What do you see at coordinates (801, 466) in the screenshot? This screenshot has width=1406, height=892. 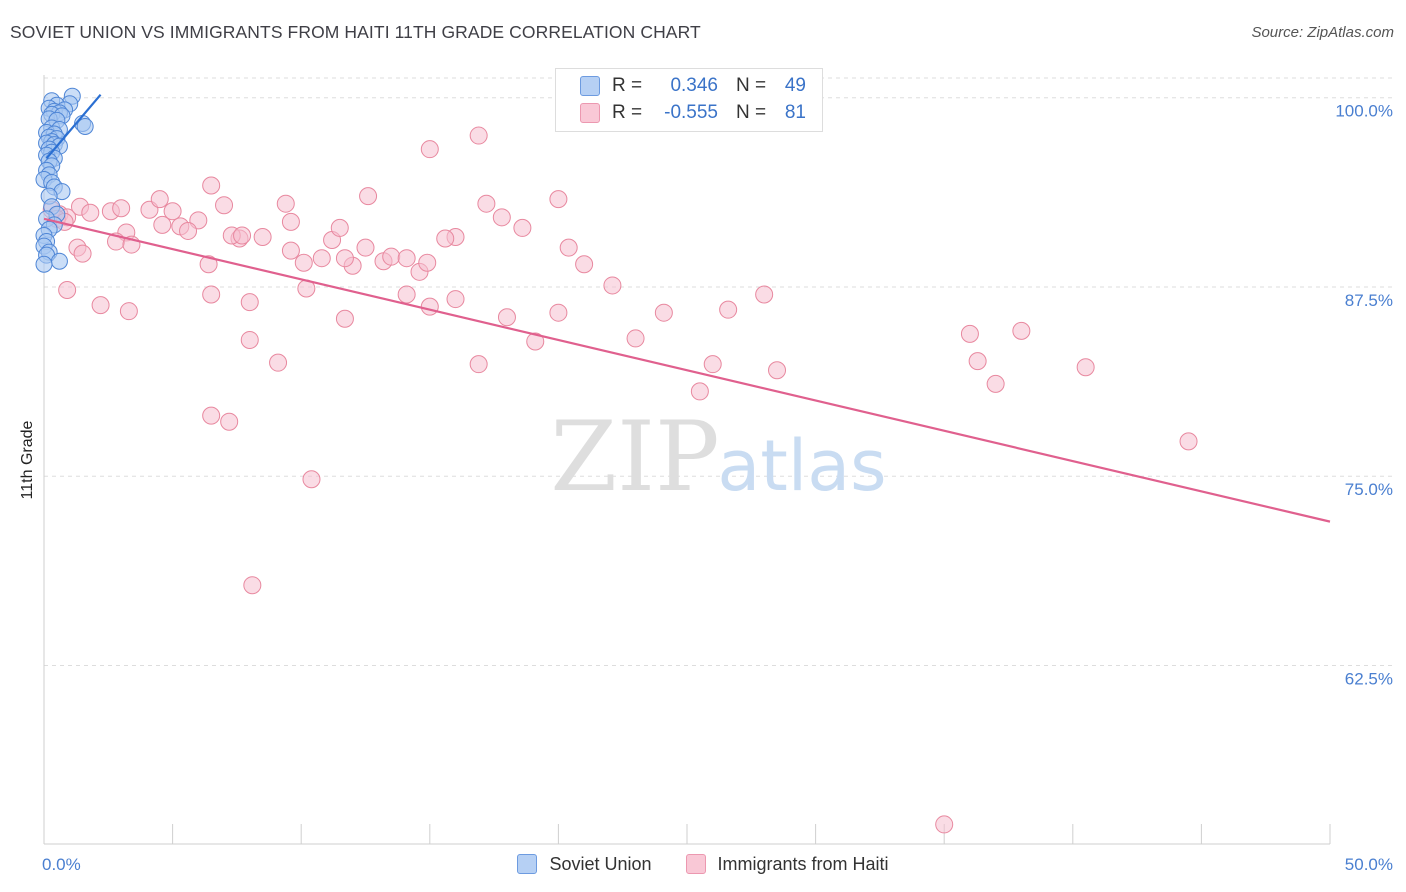 I see `watermark-atlas: atlas` at bounding box center [801, 466].